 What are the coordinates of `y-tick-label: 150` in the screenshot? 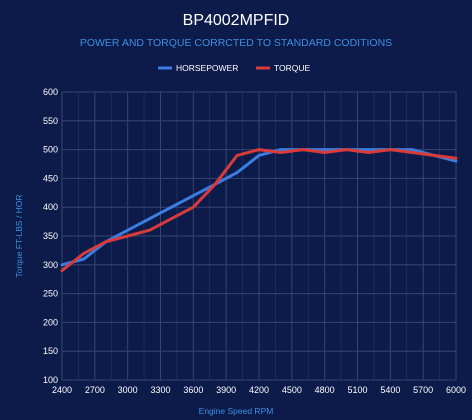 It's located at (50, 351).